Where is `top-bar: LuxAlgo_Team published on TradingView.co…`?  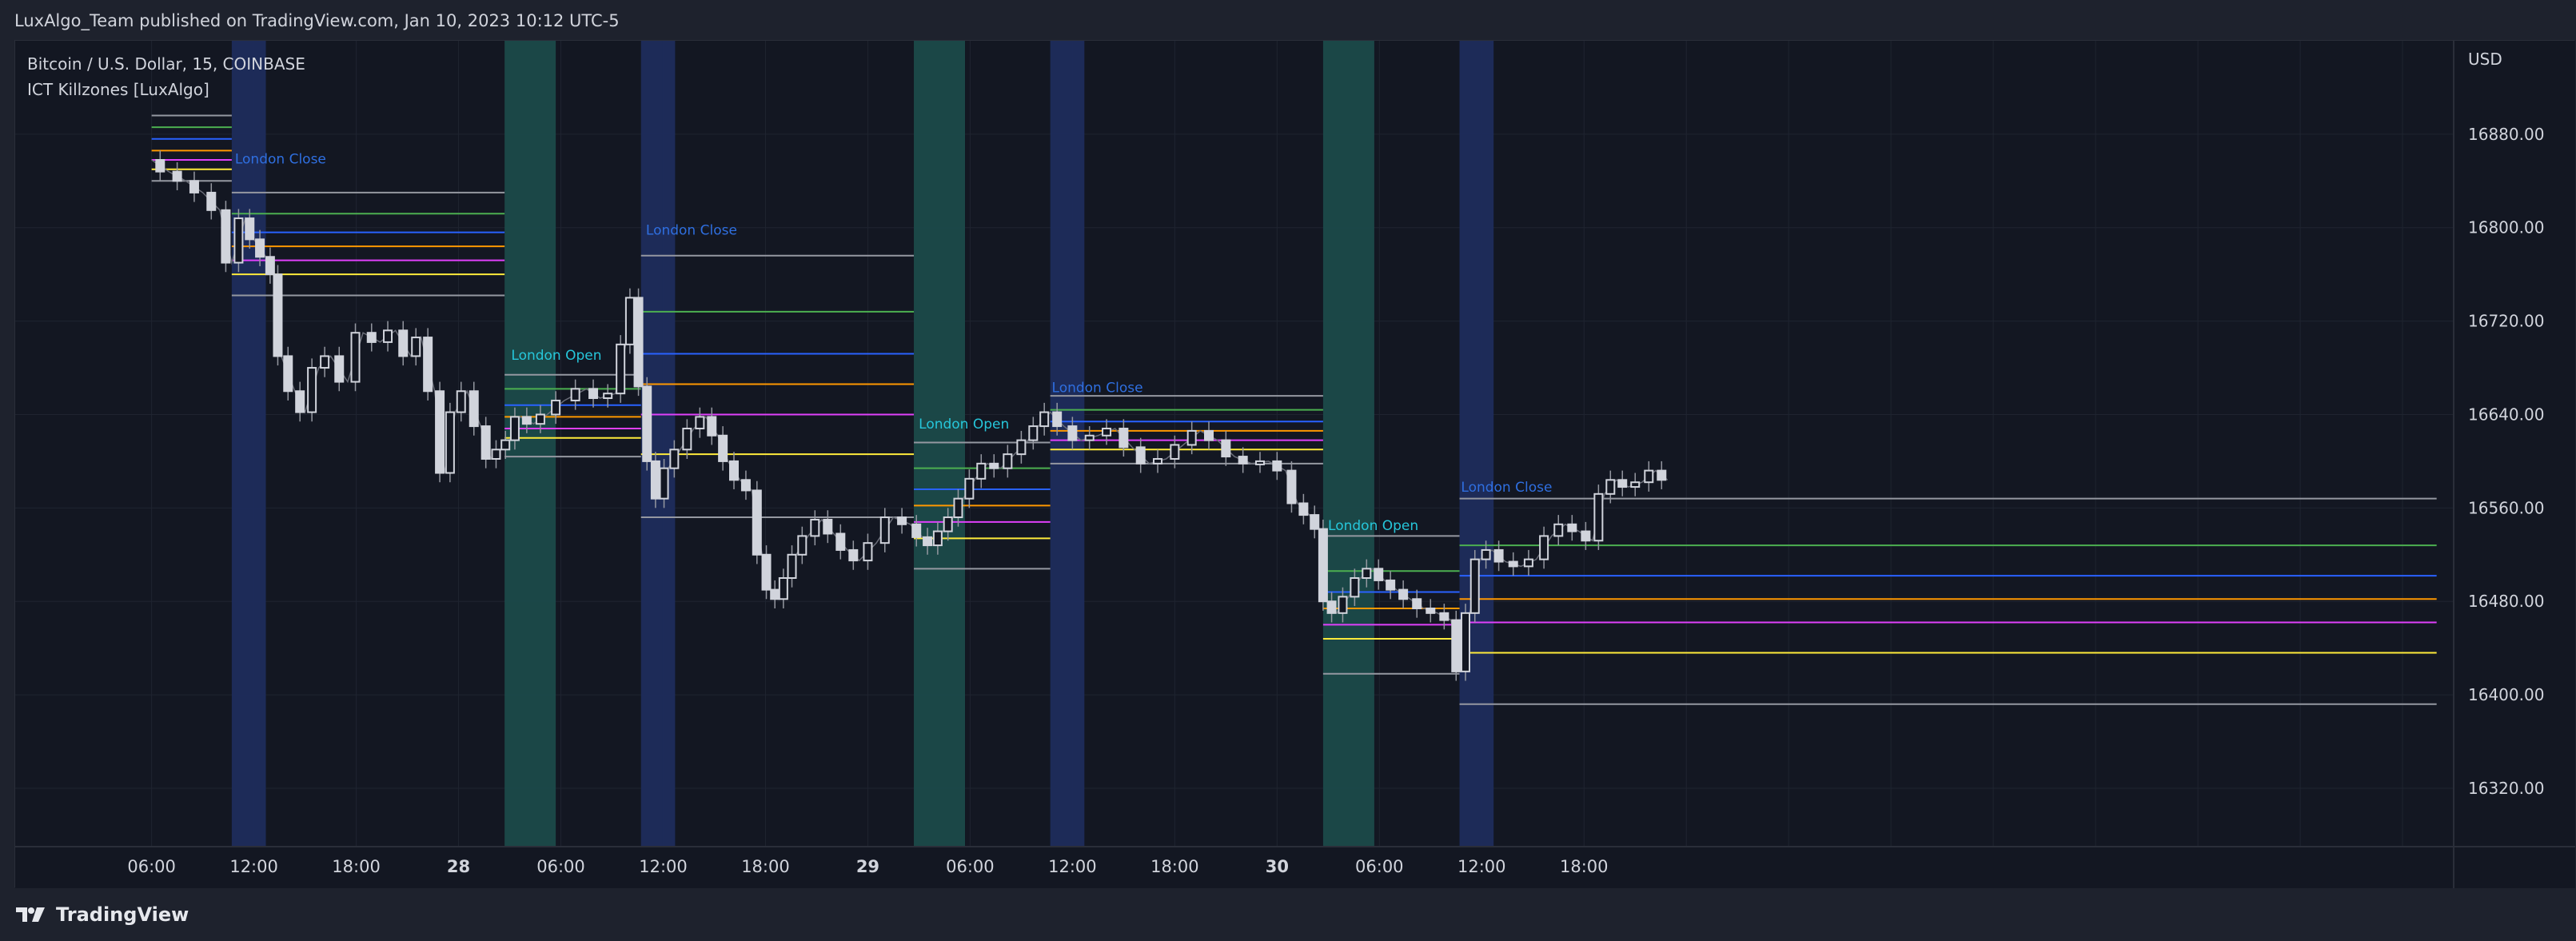 top-bar: LuxAlgo_Team published on TradingView.co… is located at coordinates (1288, 20).